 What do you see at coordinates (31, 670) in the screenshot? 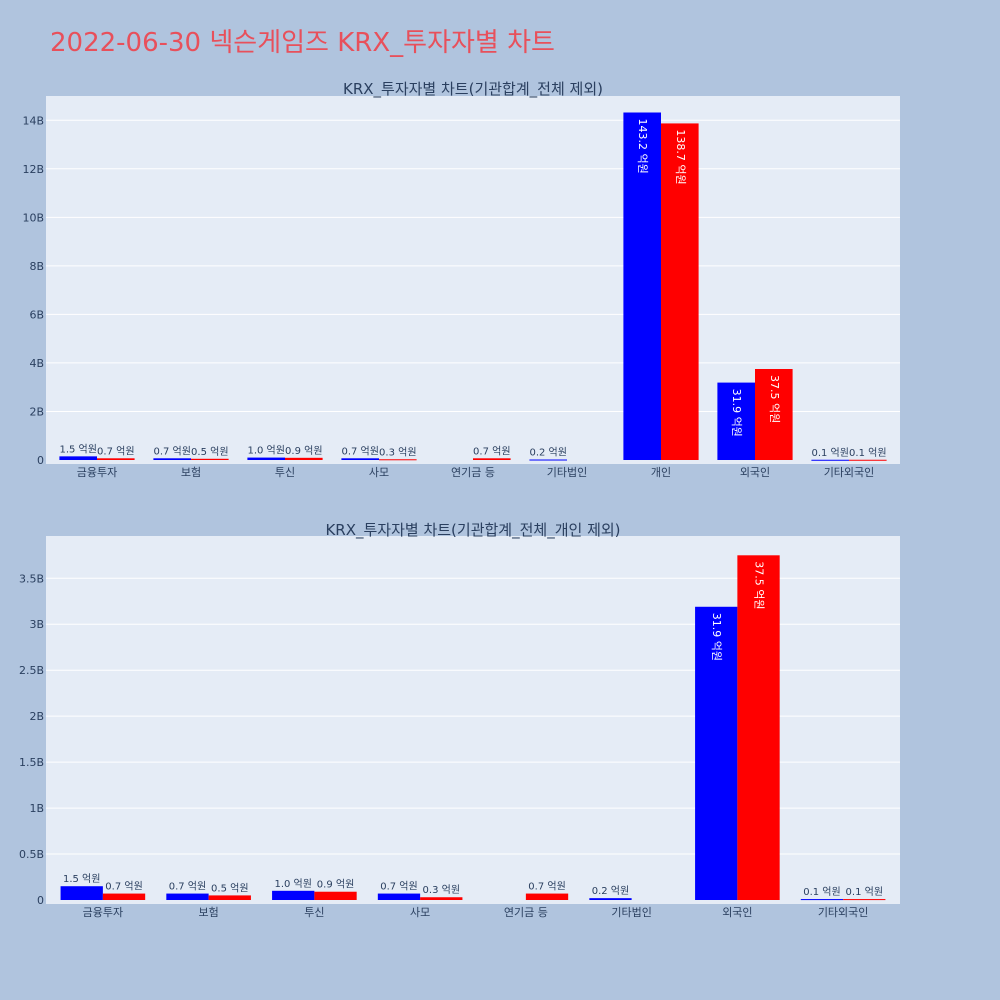
I see `y-tick-label: 2.5B` at bounding box center [31, 670].